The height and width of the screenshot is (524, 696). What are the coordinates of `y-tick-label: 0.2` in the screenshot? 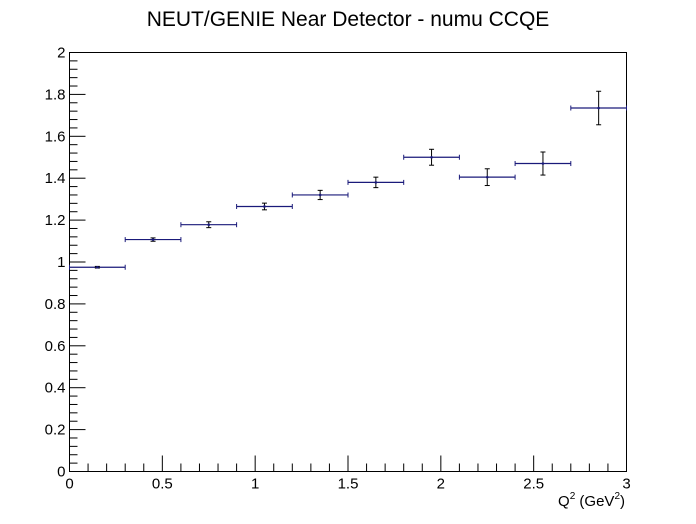 It's located at (55, 430).